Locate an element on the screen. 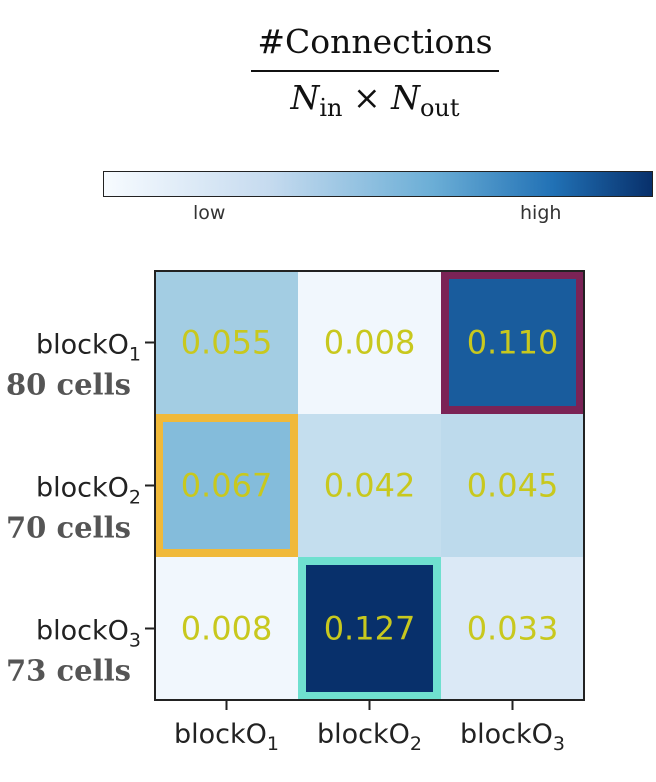  title-n-in: N is located at coordinates (305, 97).